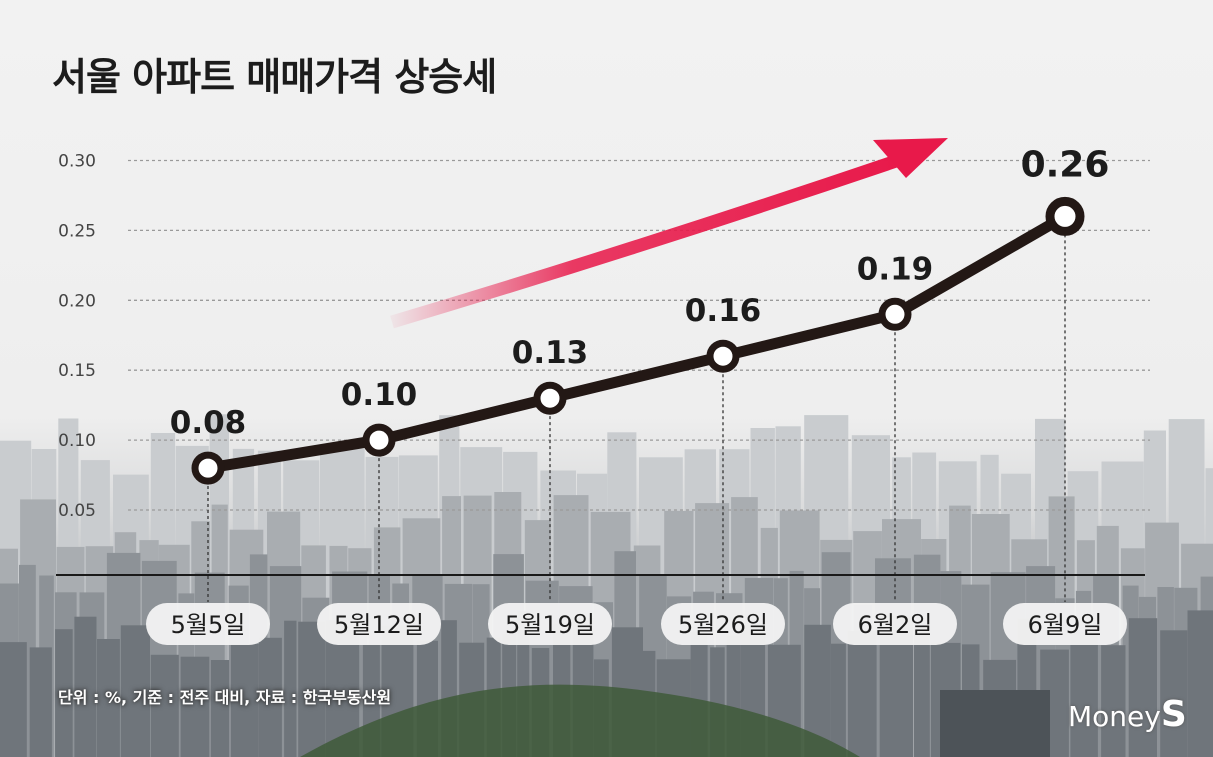 This screenshot has height=757, width=1213. What do you see at coordinates (274, 77) in the screenshot?
I see `chart-title: 서울 아파트 매매가격 상승세` at bounding box center [274, 77].